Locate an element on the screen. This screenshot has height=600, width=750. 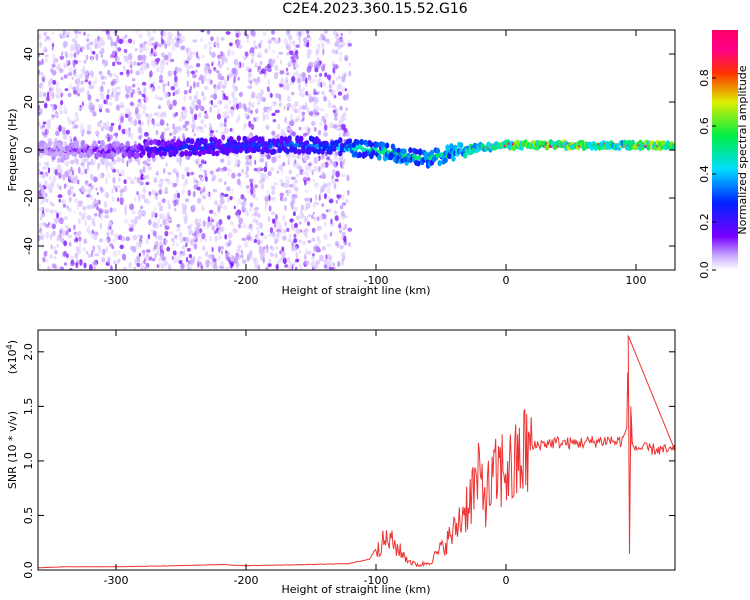
spectrogram-y-tick-label: -20 is located at coordinates (28, 198).